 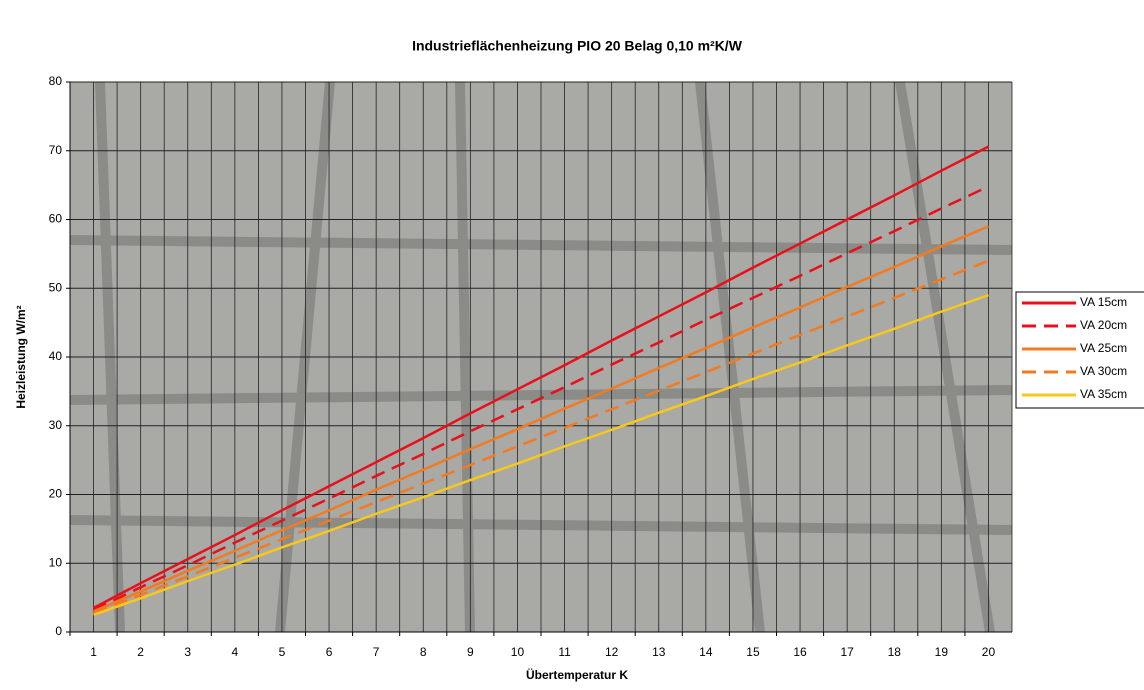 I want to click on y-tick-label: 10, so click(x=56, y=562).